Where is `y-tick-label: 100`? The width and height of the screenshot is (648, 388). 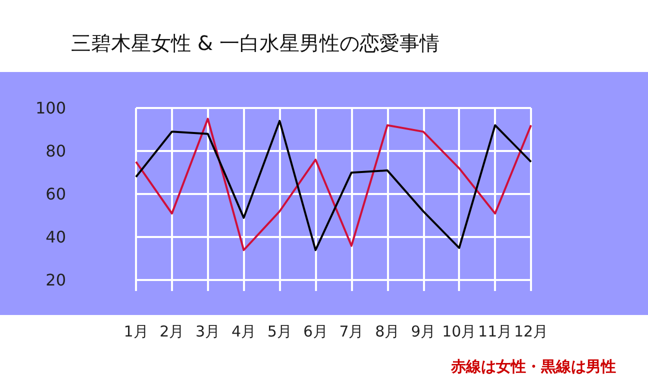
y-tick-label: 100 is located at coordinates (50, 108).